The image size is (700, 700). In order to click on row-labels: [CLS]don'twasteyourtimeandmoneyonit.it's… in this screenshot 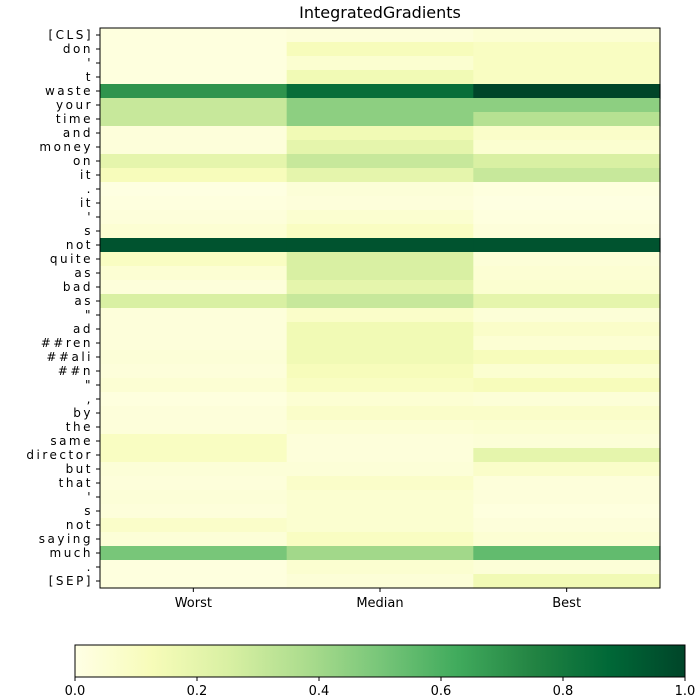, I will do `click(63, 308)`.